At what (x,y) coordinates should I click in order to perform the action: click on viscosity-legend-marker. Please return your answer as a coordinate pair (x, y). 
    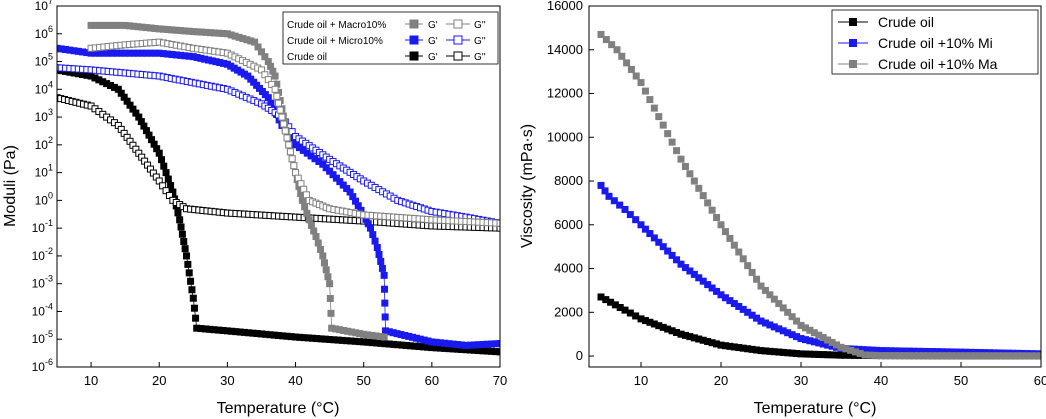
    Looking at the image, I should click on (853, 22).